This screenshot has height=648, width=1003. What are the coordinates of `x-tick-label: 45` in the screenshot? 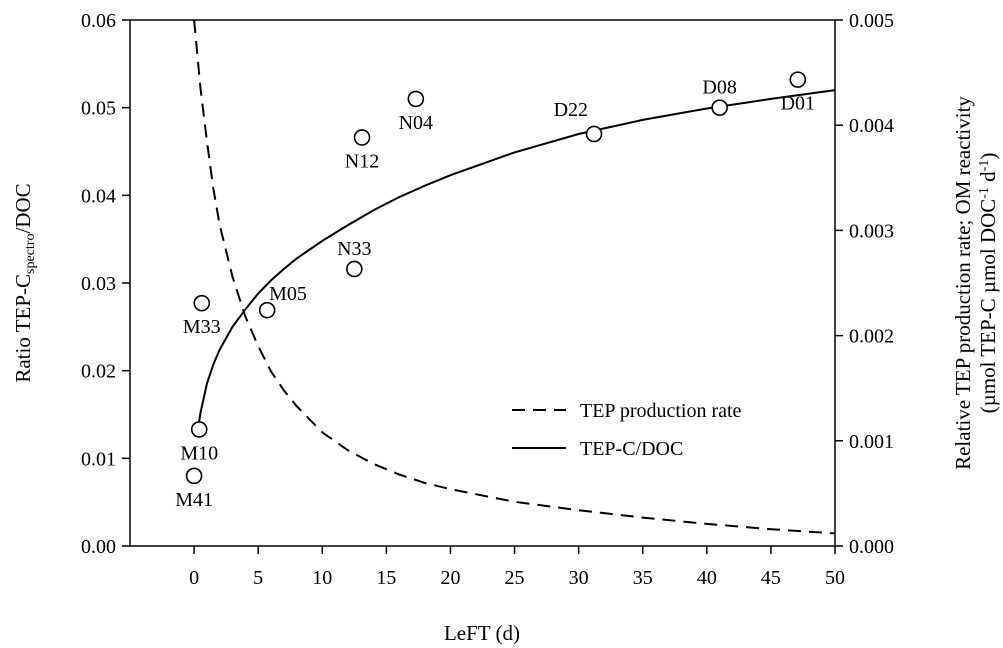 It's located at (771, 578).